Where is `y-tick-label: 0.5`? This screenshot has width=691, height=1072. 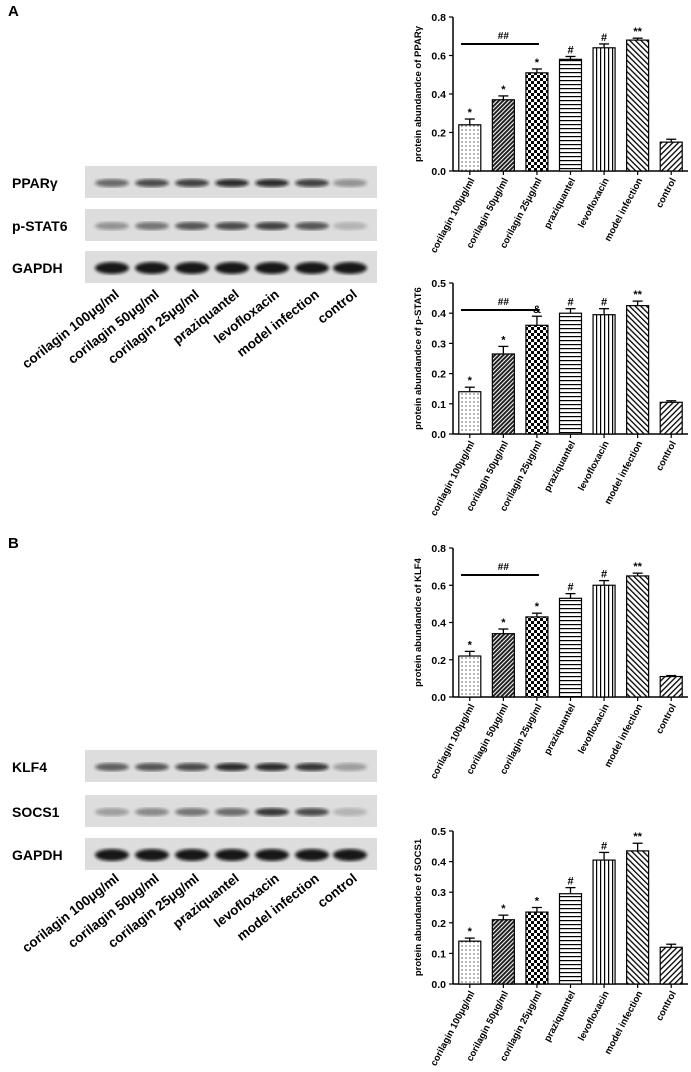
y-tick-label: 0.5 is located at coordinates (438, 832).